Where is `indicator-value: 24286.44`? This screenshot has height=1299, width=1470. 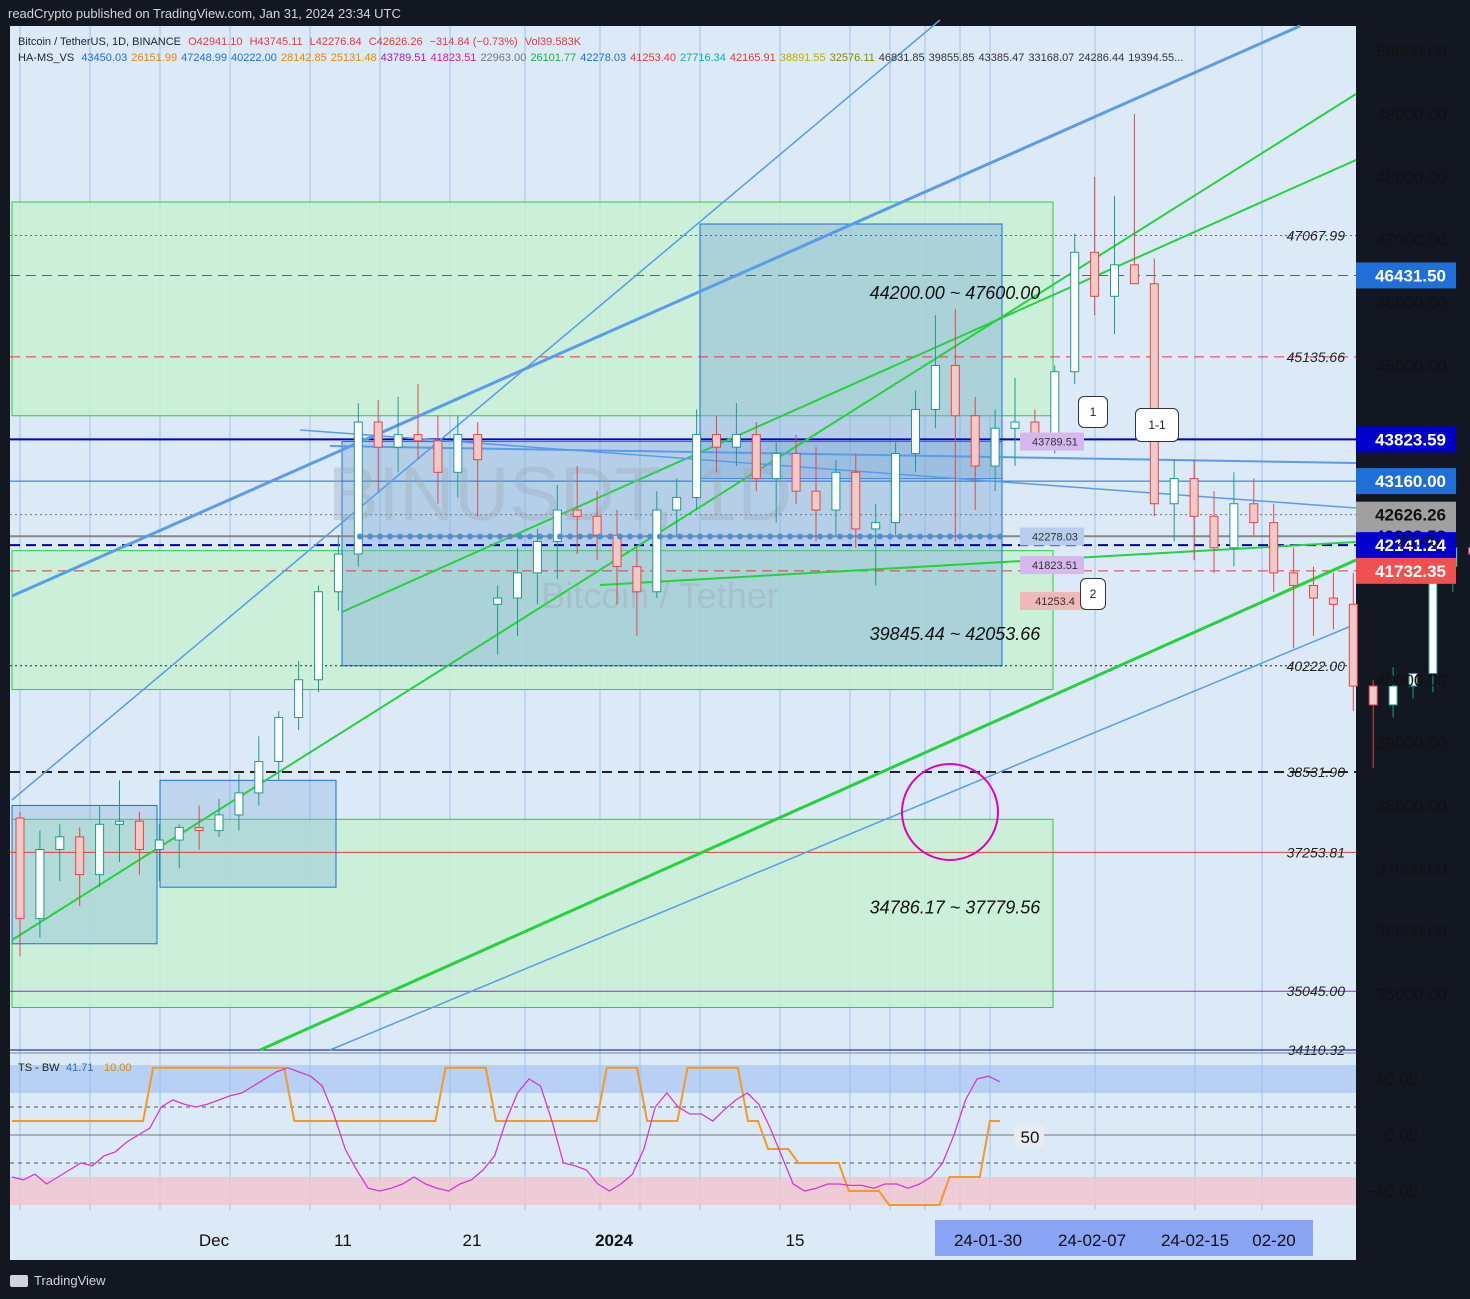
indicator-value: 24286.44 is located at coordinates (1101, 58).